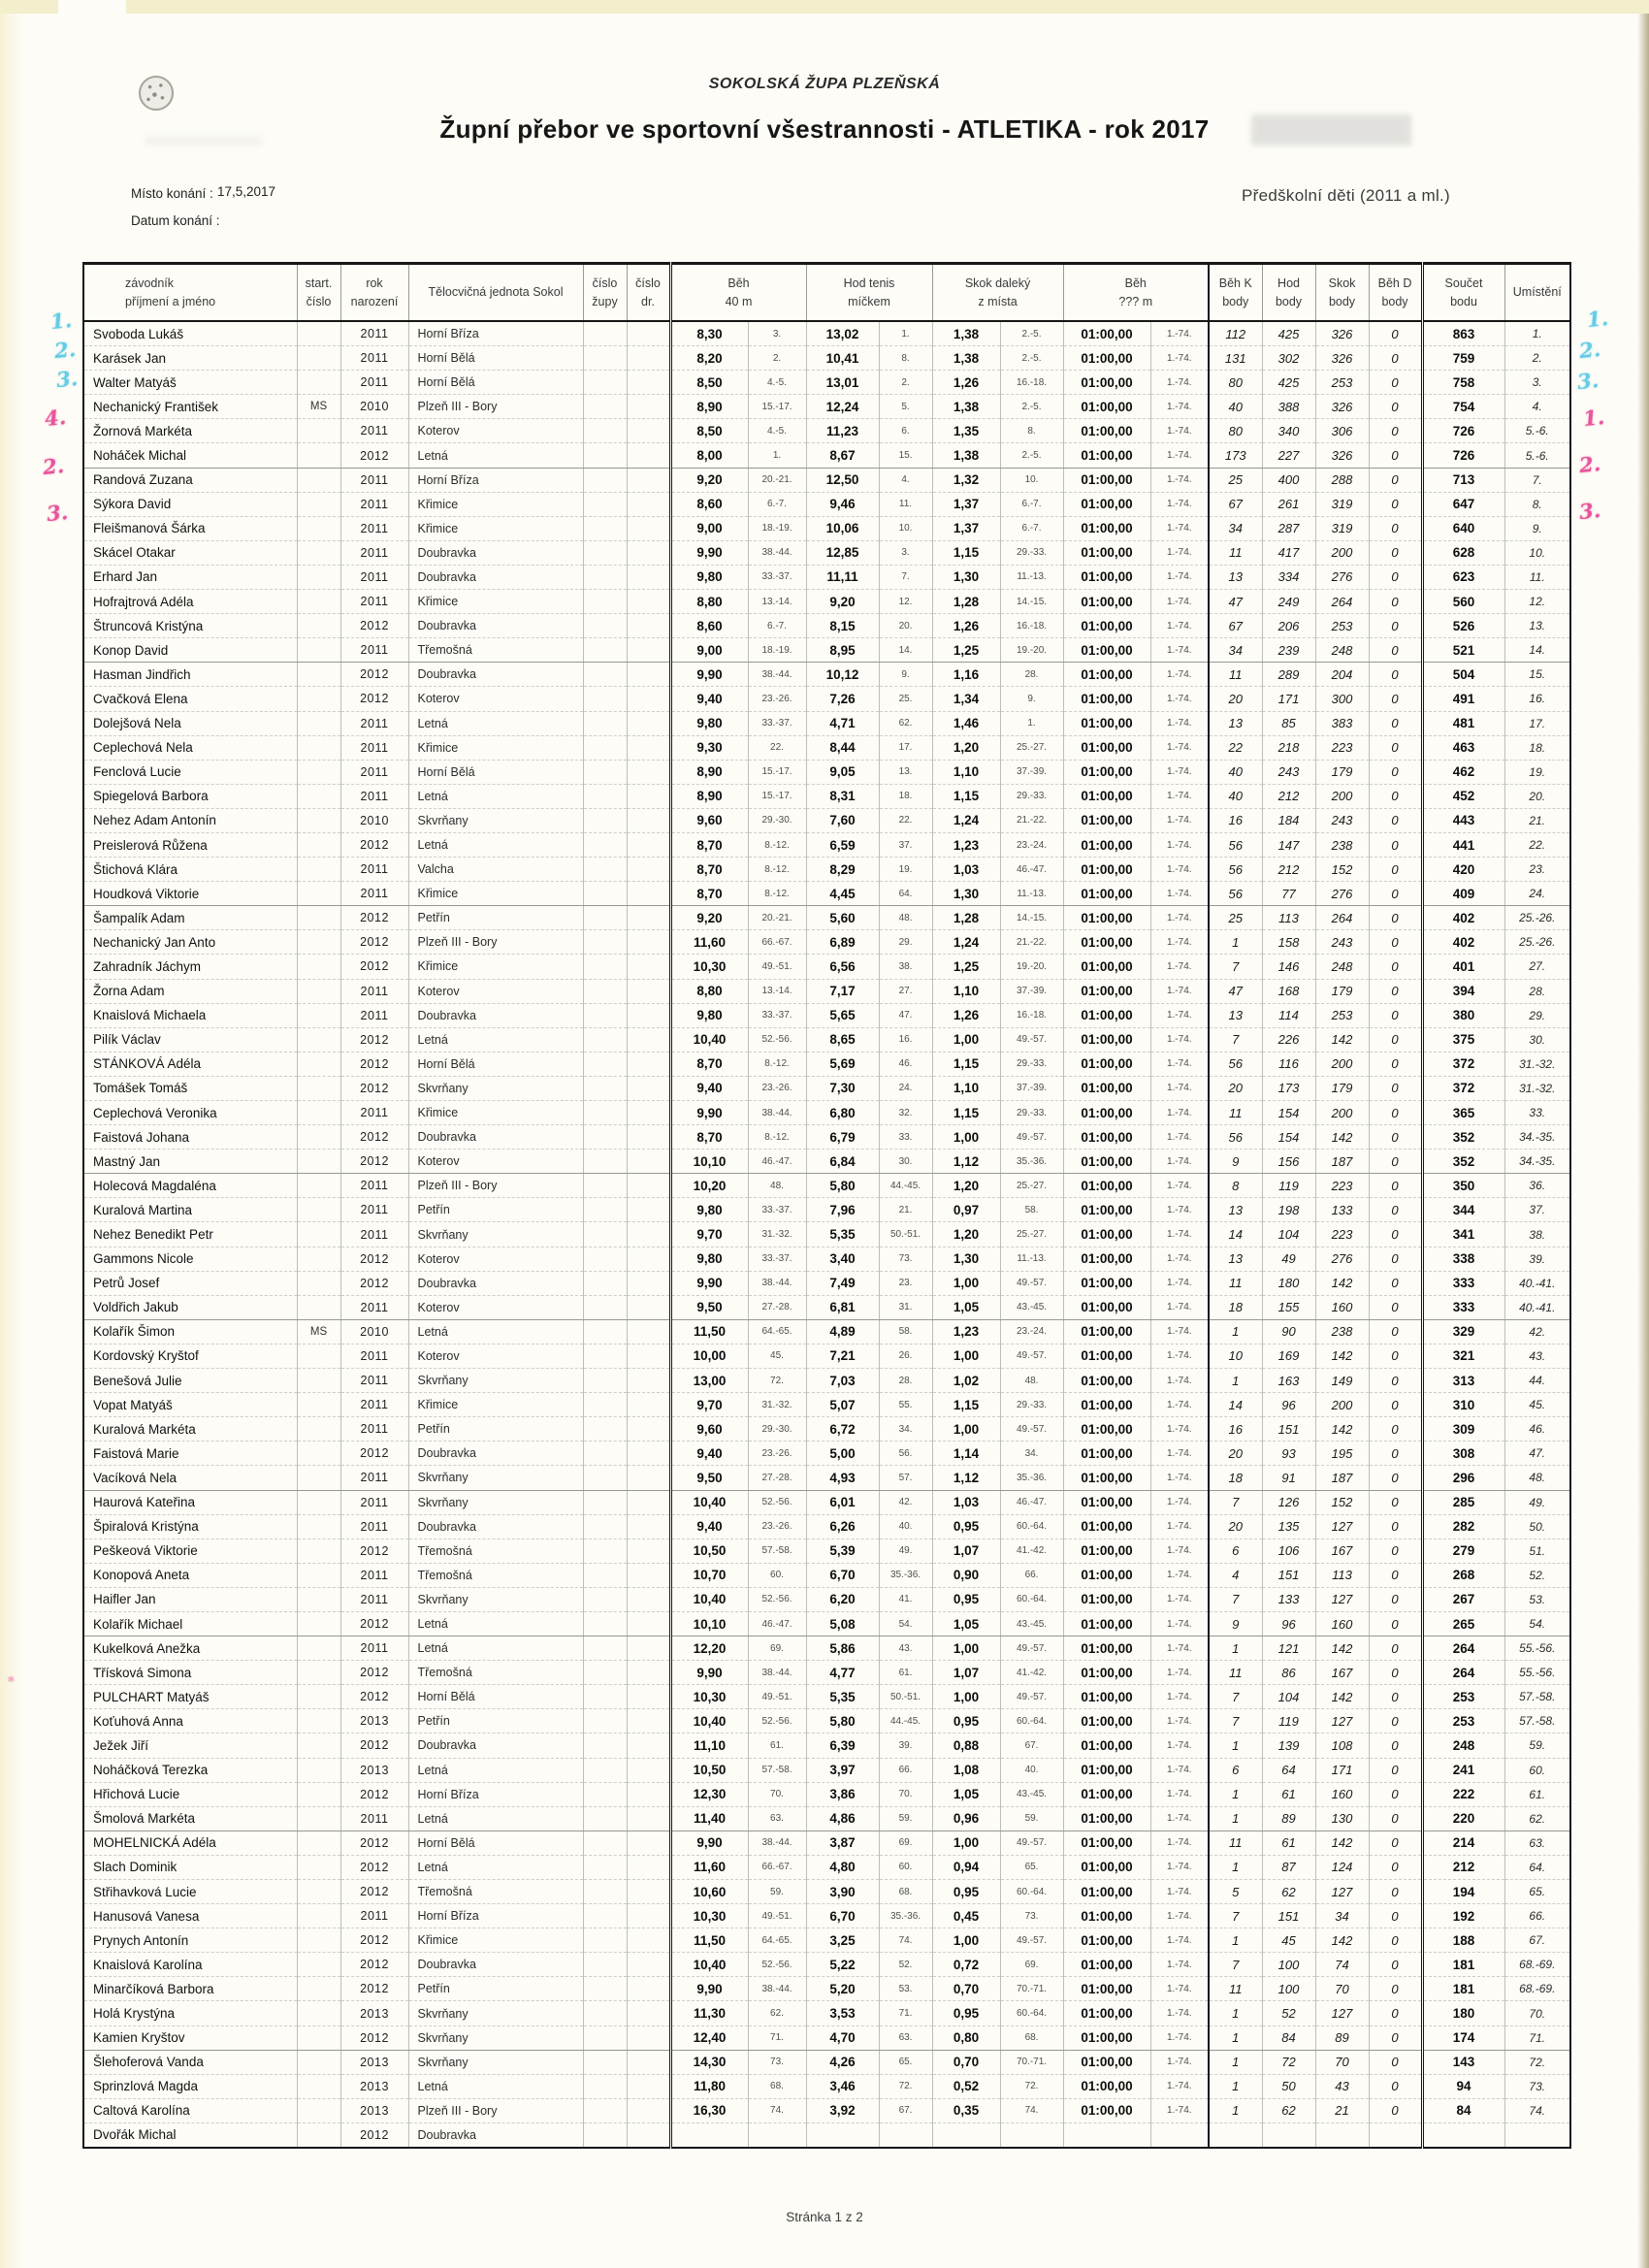  Describe the element at coordinates (318, 292) in the screenshot. I see `col-header-start-number: start. číslo` at that location.